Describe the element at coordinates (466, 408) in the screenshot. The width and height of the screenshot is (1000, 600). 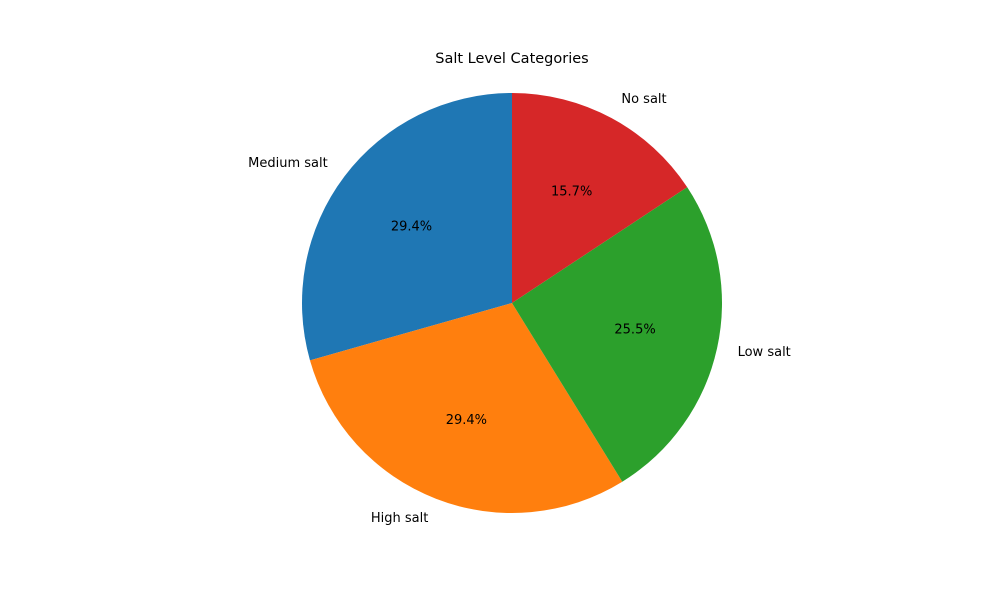
I see `pie-slice-high-salt` at that location.